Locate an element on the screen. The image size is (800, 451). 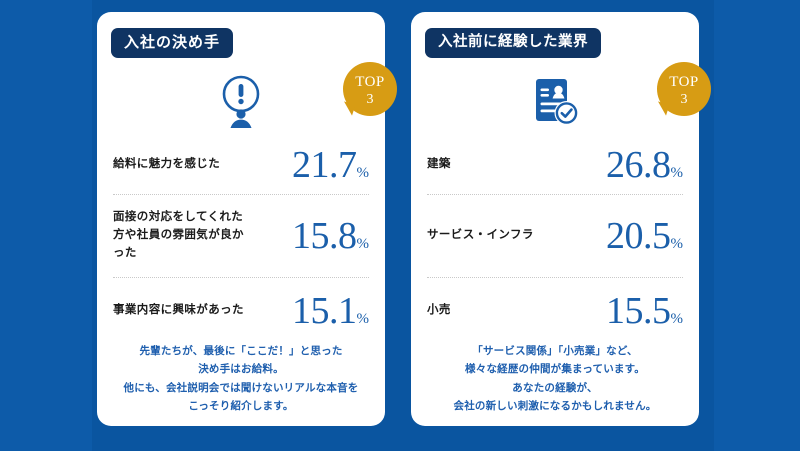
stat-number: 26.8 is located at coordinates (638, 165).